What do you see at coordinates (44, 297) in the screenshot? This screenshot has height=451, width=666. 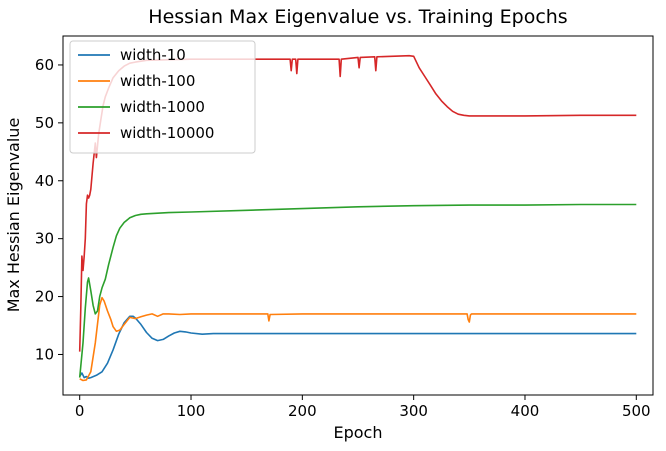 I see `y-tick-label: 20` at bounding box center [44, 297].